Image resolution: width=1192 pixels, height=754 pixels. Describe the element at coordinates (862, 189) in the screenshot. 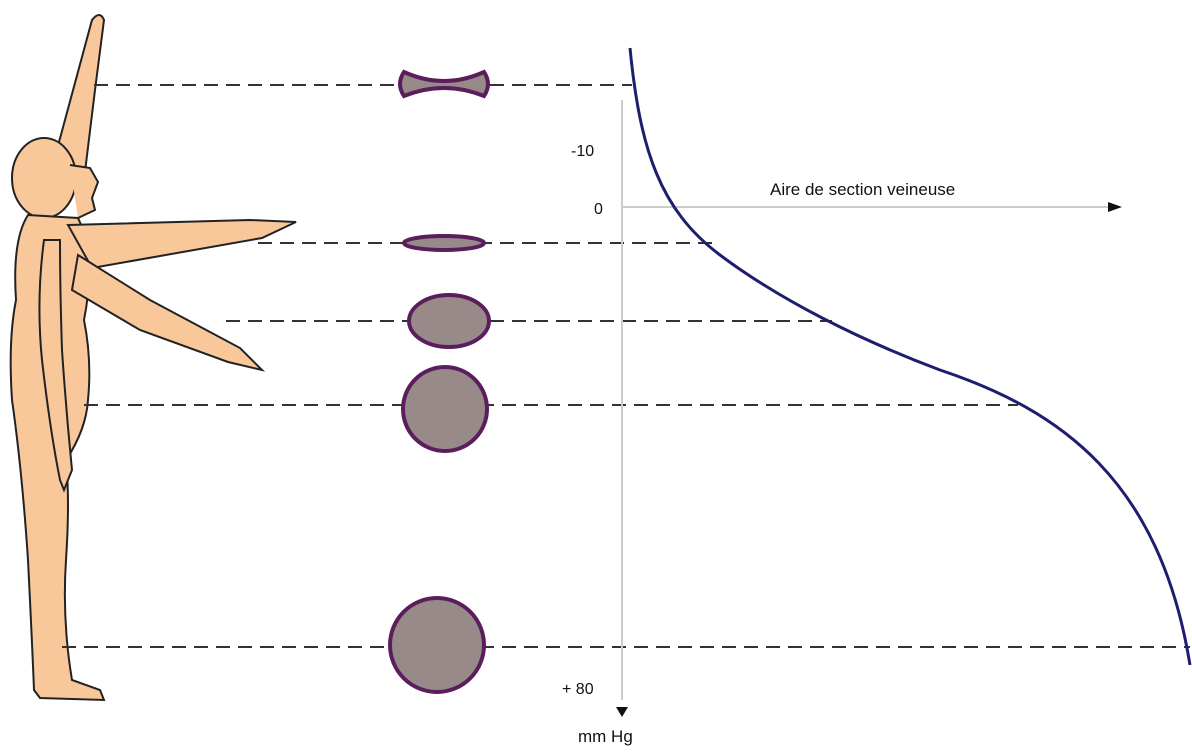

I see `area-axis-label: Aire de section veineuse` at that location.